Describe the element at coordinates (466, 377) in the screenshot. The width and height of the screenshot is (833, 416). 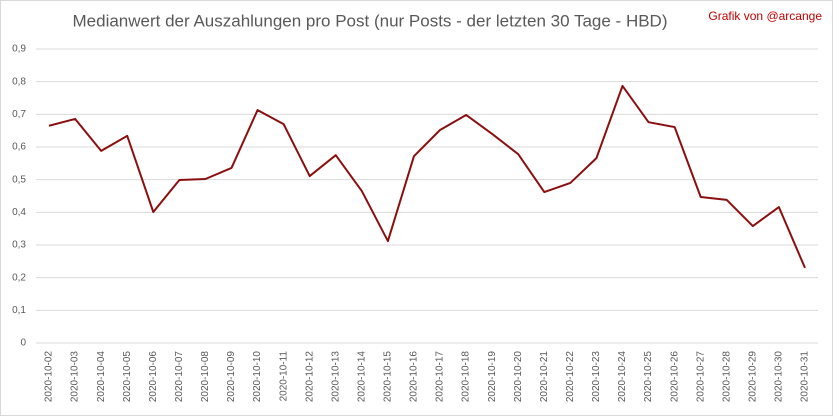
I see `x-tick-label: 2020-10-18` at that location.